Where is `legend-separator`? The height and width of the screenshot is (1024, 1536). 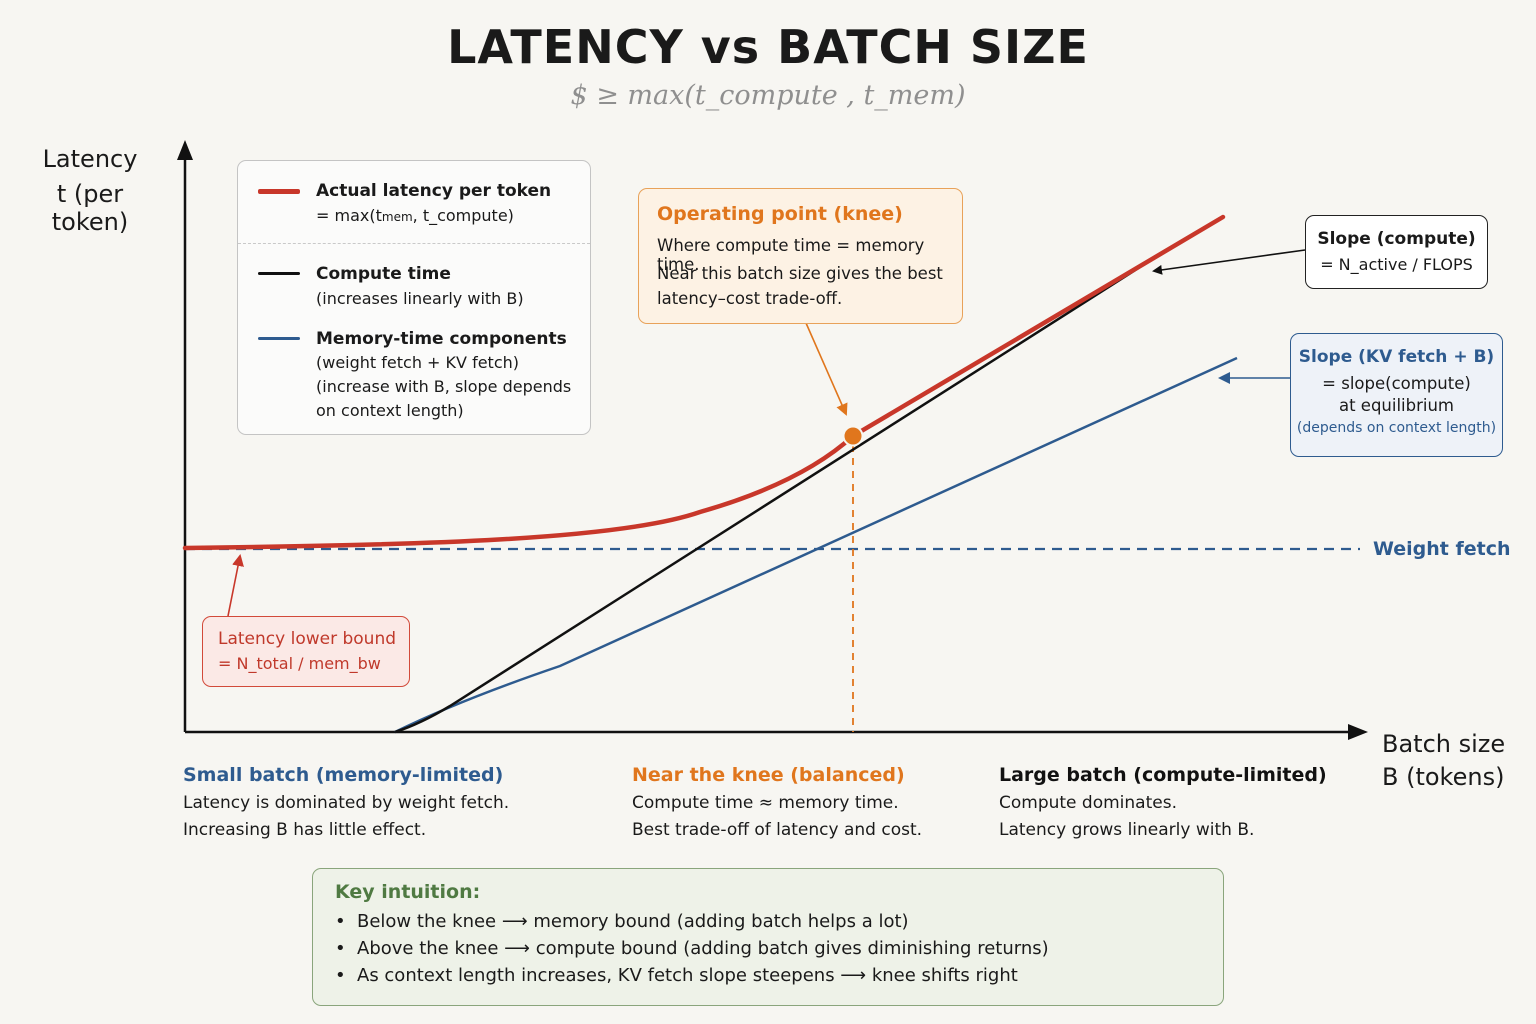 legend-separator is located at coordinates (414, 243).